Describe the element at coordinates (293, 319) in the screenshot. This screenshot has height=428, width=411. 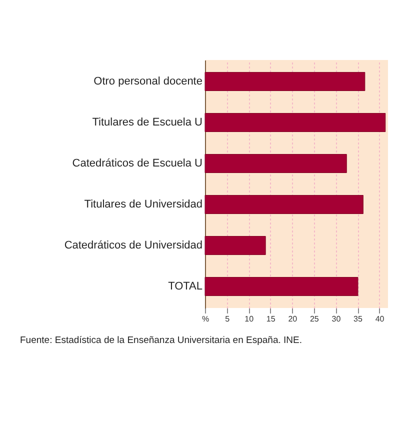
I see `x-tick-label: 20` at that location.